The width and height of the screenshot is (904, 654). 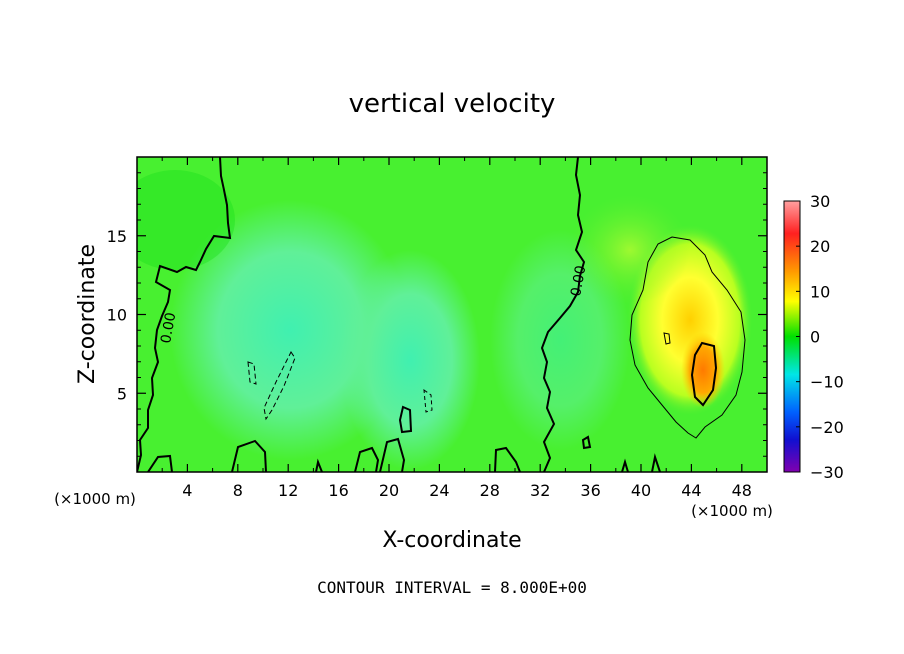 What do you see at coordinates (95, 499) in the screenshot?
I see `x-unit-left: (×1000 m)` at bounding box center [95, 499].